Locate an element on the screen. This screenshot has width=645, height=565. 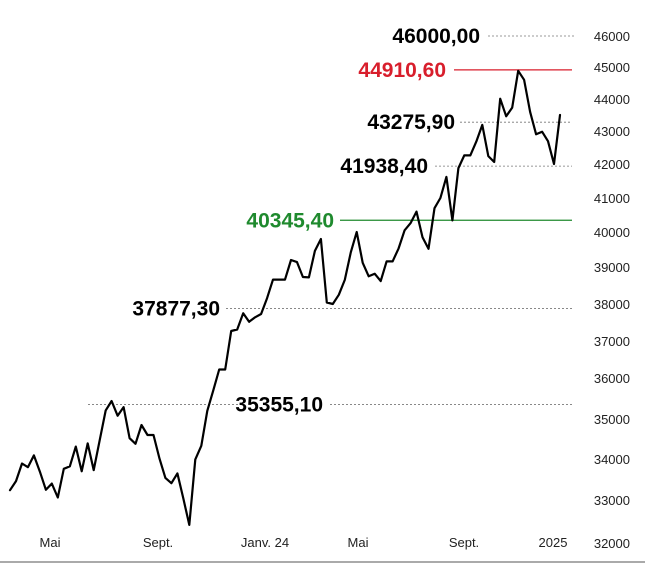
y-tick-label: 36000 is located at coordinates (612, 378).